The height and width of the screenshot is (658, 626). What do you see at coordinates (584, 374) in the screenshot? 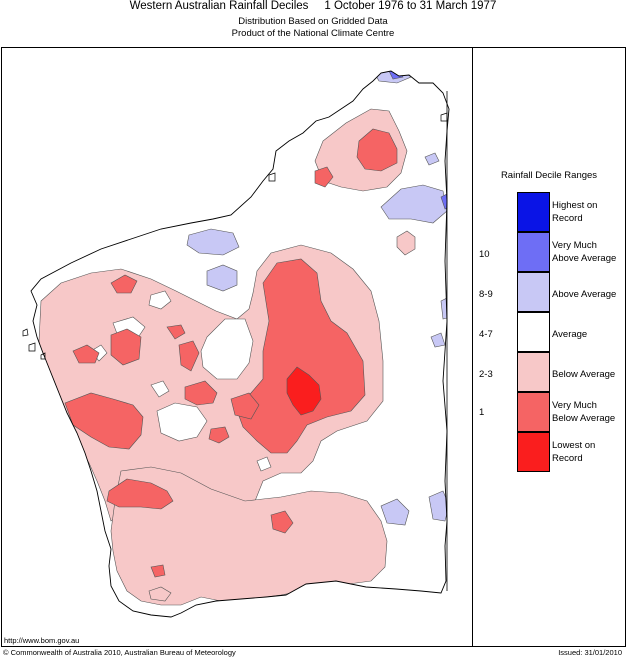
I see `legend-label-below-average: Below Average` at bounding box center [584, 374].